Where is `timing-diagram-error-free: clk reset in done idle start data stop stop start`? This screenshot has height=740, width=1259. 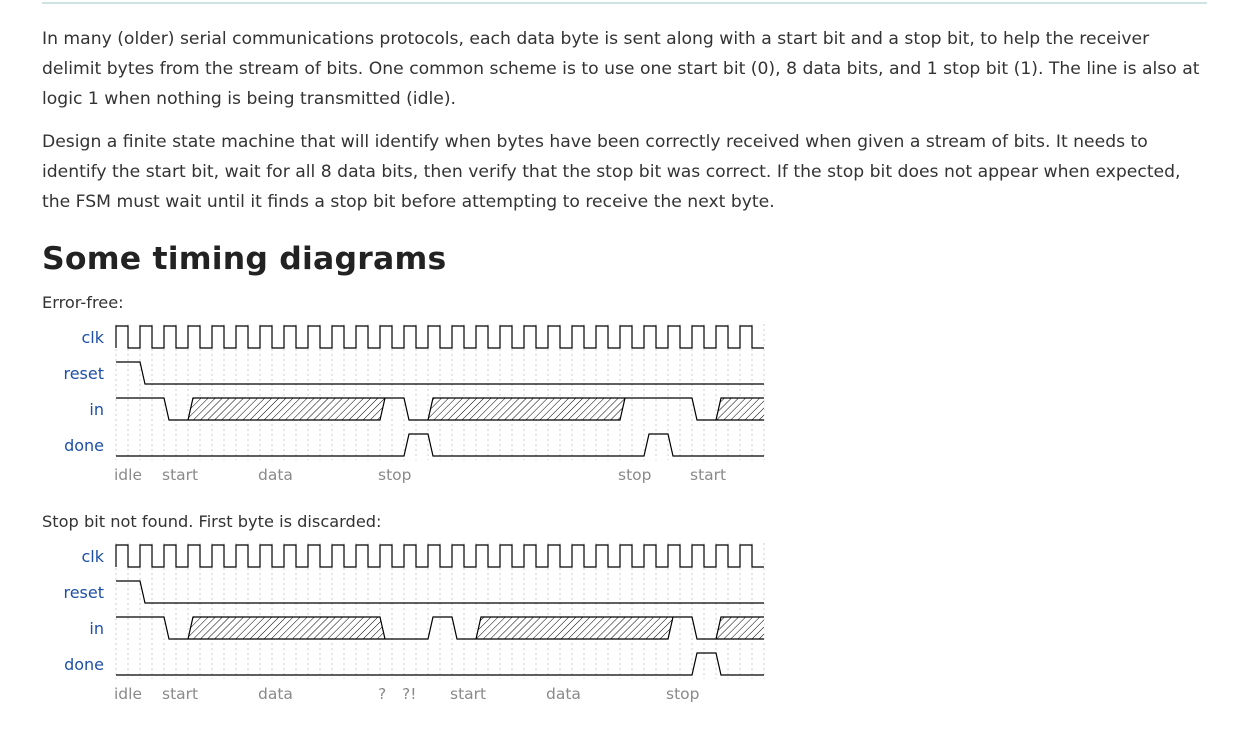
timing-diagram-error-free: clk reset in done idle start data stop stop start is located at coordinates (414, 404).